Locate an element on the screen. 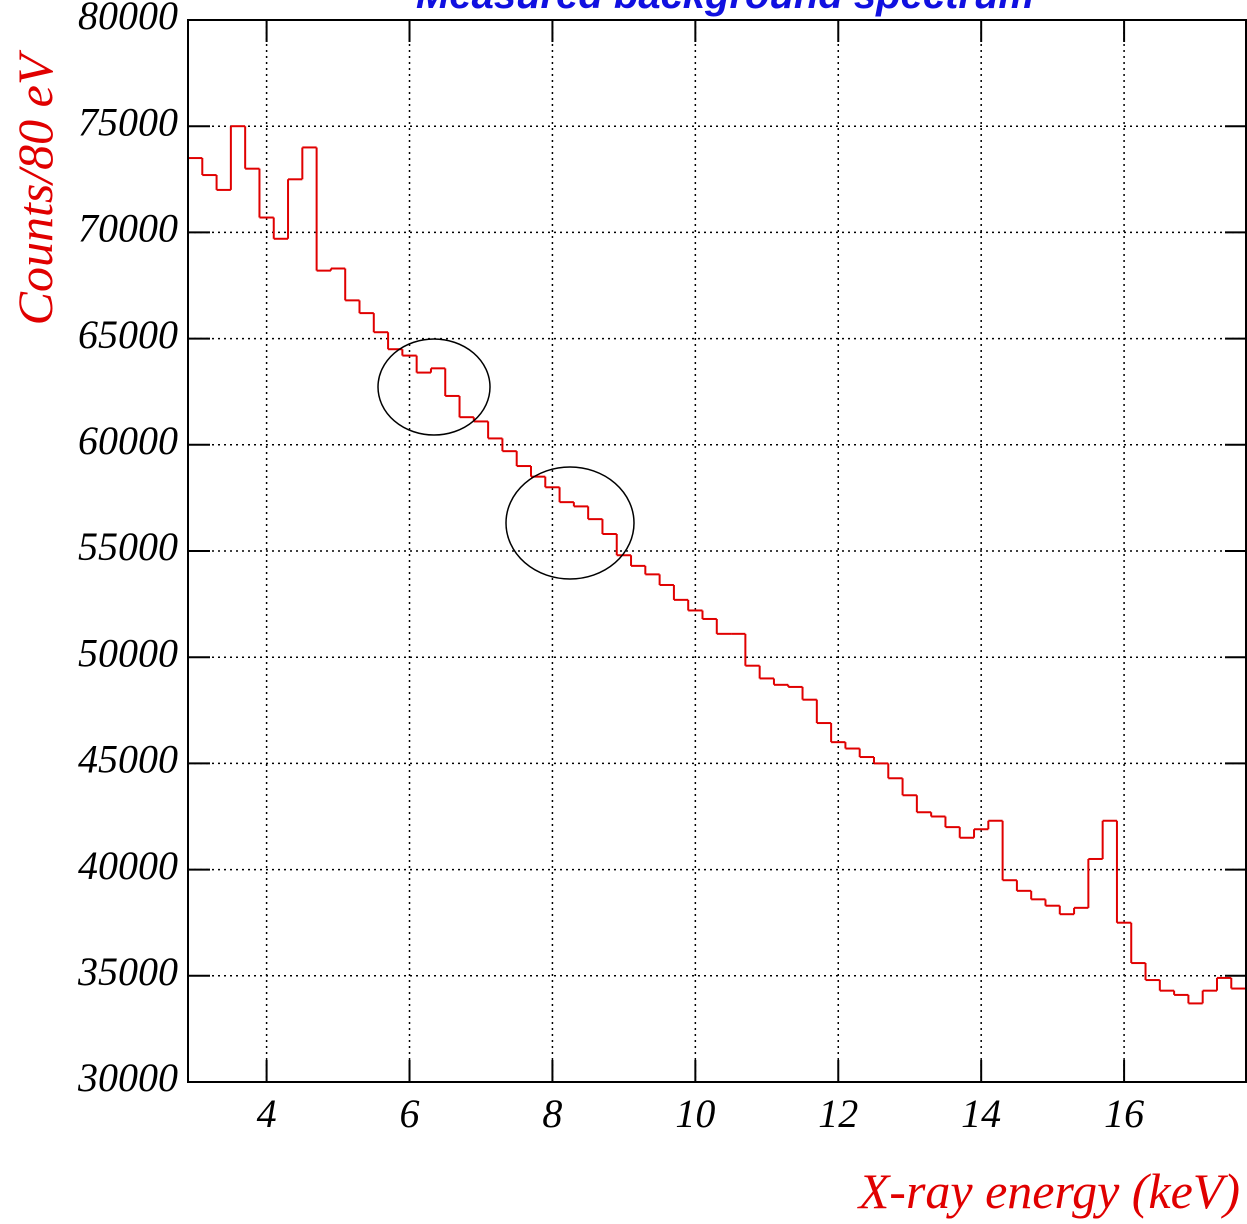 The image size is (1247, 1224). y-tick-label: 55000 is located at coordinates (128, 546).